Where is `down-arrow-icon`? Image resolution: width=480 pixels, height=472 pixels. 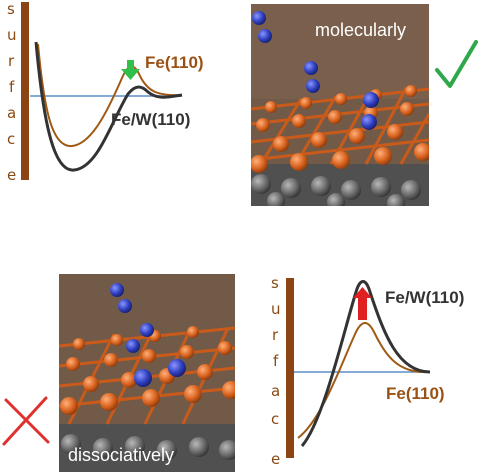
down-arrow-icon is located at coordinates (130, 70).